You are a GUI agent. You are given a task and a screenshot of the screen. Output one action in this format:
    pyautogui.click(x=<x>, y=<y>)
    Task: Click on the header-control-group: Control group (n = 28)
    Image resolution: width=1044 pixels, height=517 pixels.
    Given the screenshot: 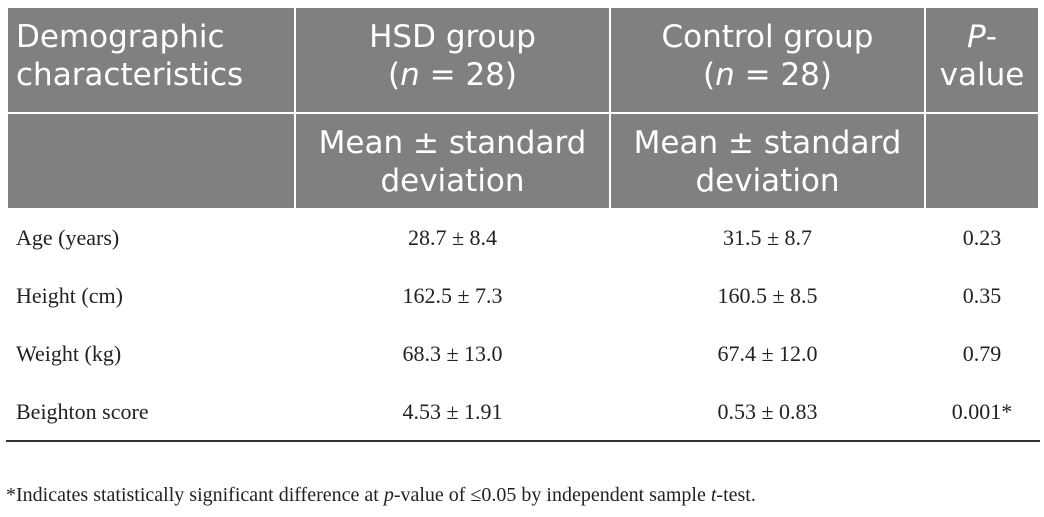 What is the action you would take?
    pyautogui.click(x=767, y=60)
    